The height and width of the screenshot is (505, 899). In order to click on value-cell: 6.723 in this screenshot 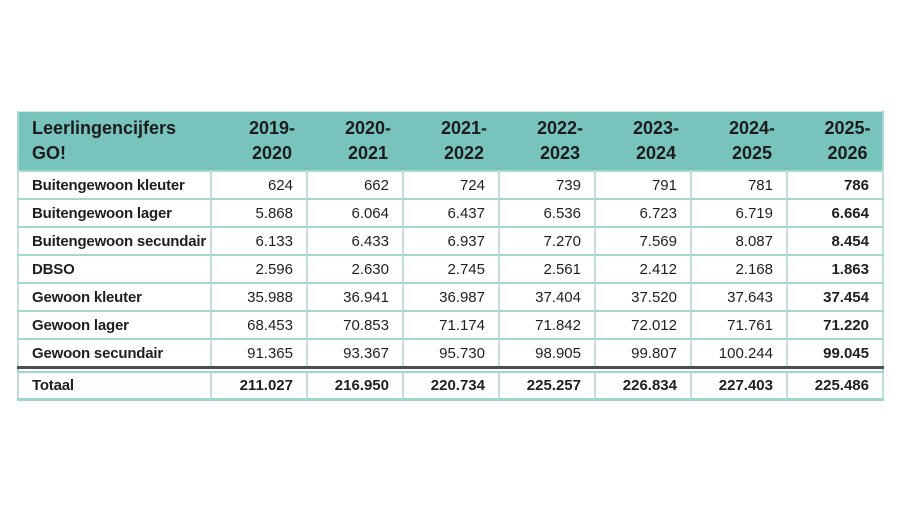, I will do `click(643, 213)`.